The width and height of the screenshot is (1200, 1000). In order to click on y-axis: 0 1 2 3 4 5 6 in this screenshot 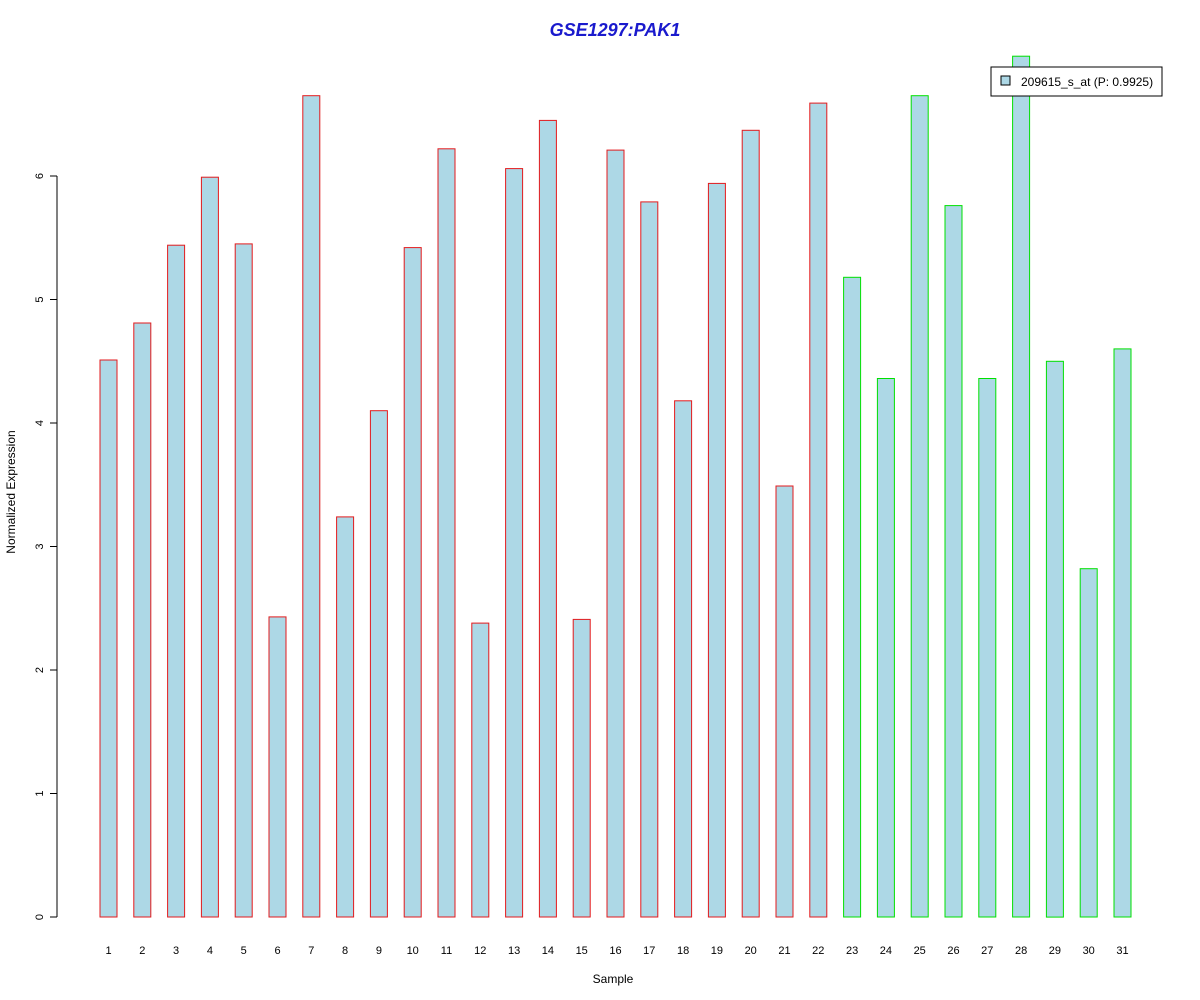, I will do `click(46, 546)`.